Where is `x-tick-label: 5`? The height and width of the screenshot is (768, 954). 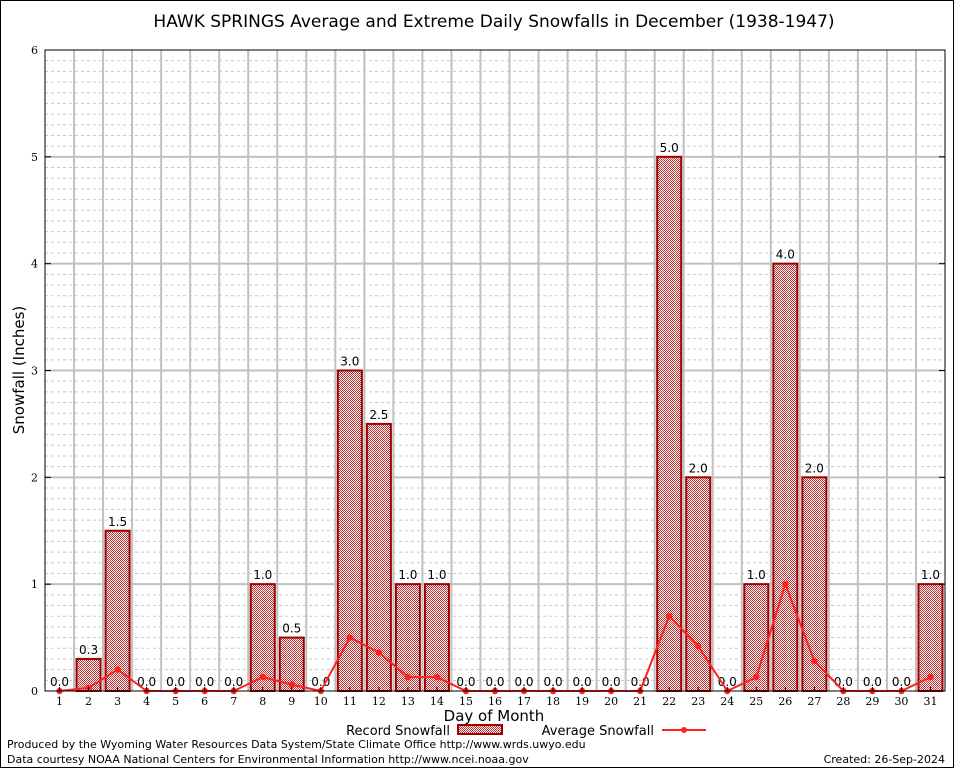
x-tick-label: 5 is located at coordinates (175, 701).